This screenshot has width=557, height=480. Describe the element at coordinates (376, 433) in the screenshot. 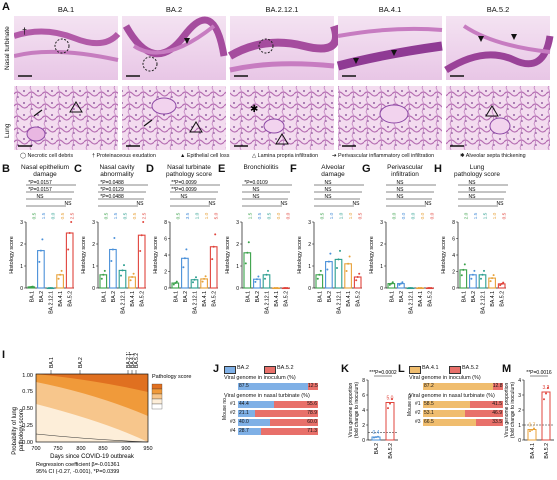

I see `panel-k-value-label: 0.4` at that location.